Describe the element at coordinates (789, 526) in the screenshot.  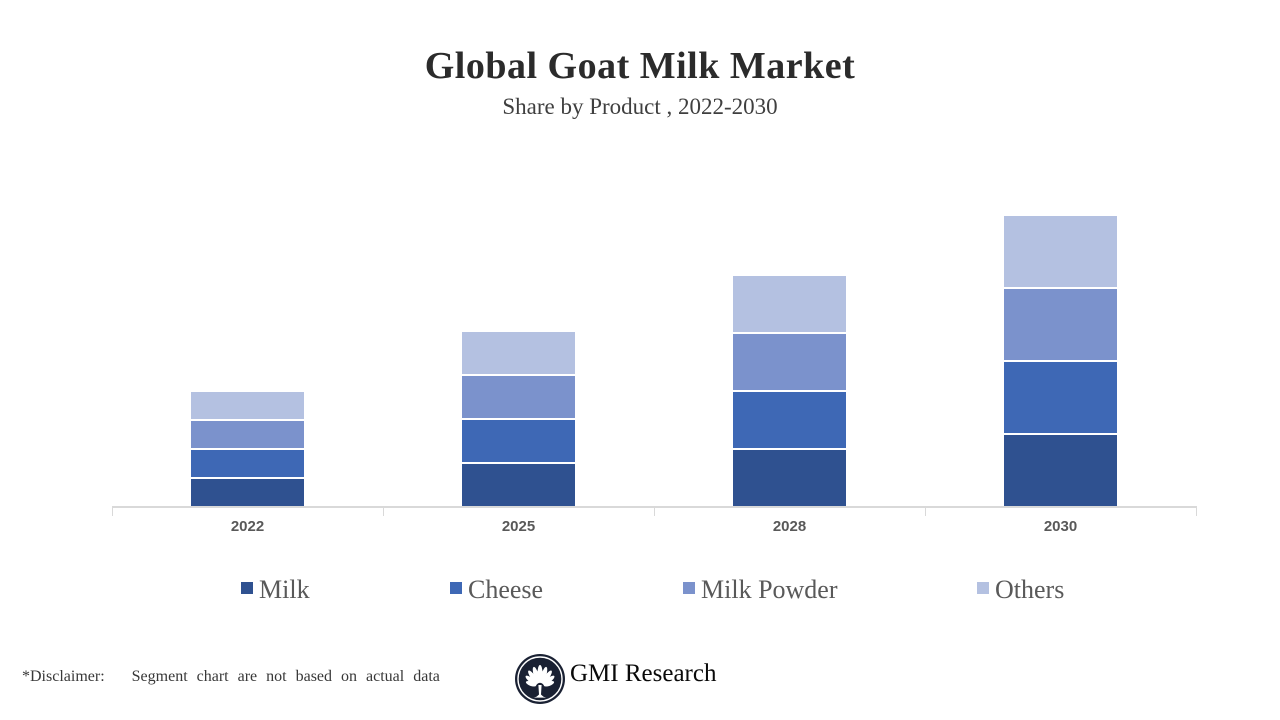
I see `x-axis-label-2028: 2028` at that location.